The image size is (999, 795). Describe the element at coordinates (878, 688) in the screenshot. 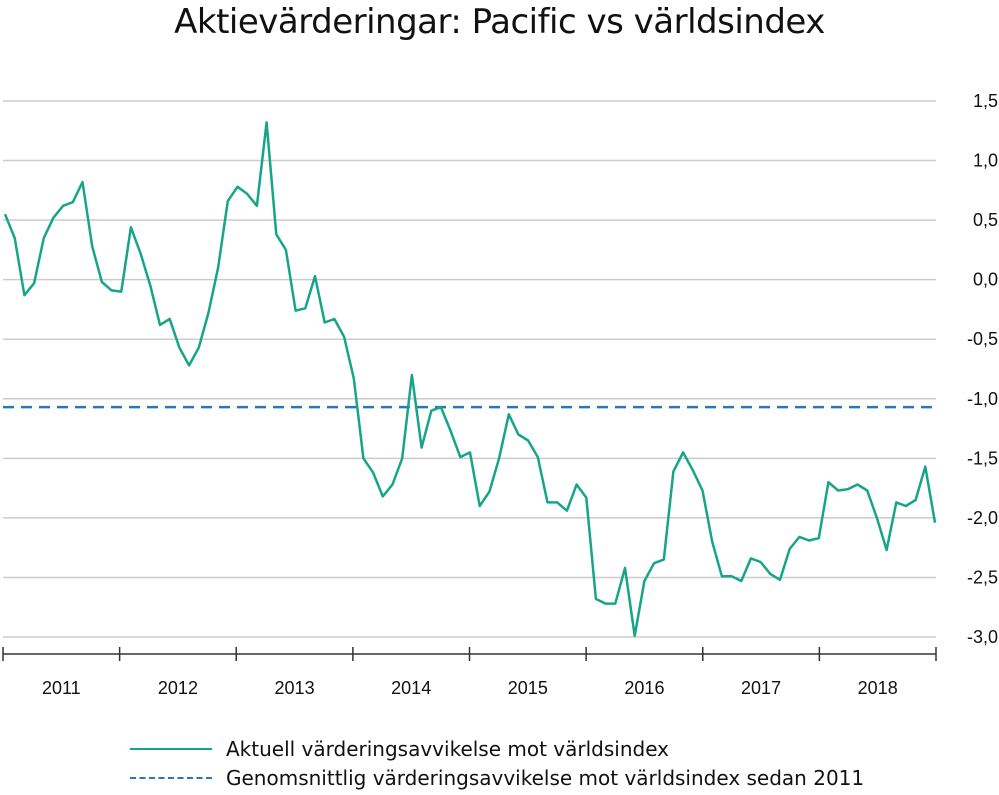

I see `x-tick-label: 2018` at that location.